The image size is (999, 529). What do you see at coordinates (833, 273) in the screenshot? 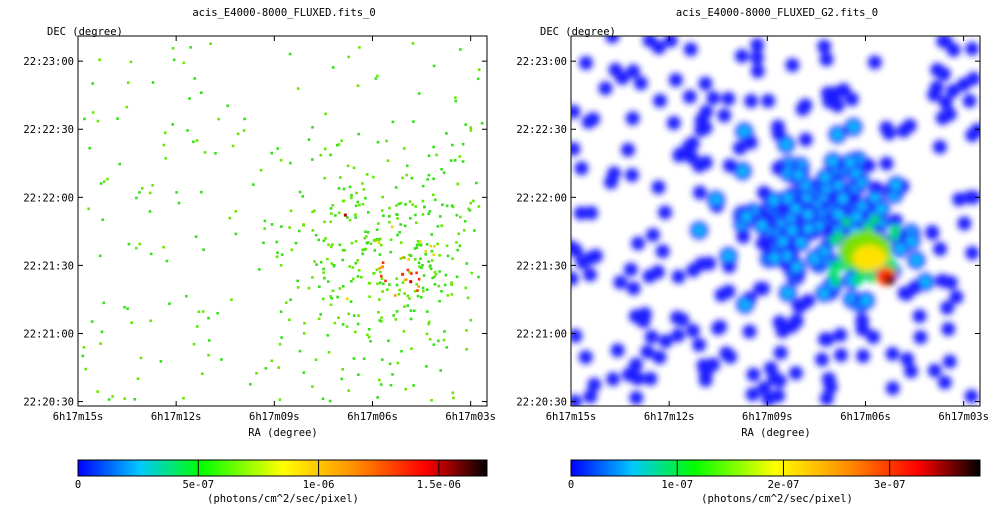
I see `blob-green` at bounding box center [833, 273].